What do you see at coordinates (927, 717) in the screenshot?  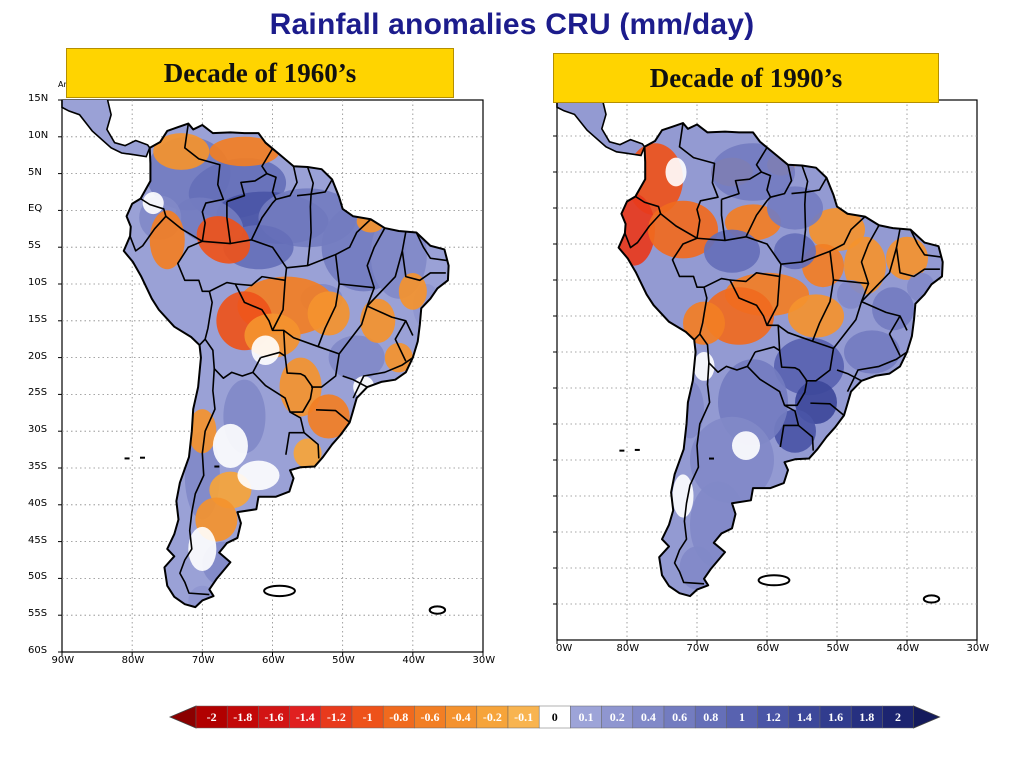 I see `colorbar-arrow-right` at bounding box center [927, 717].